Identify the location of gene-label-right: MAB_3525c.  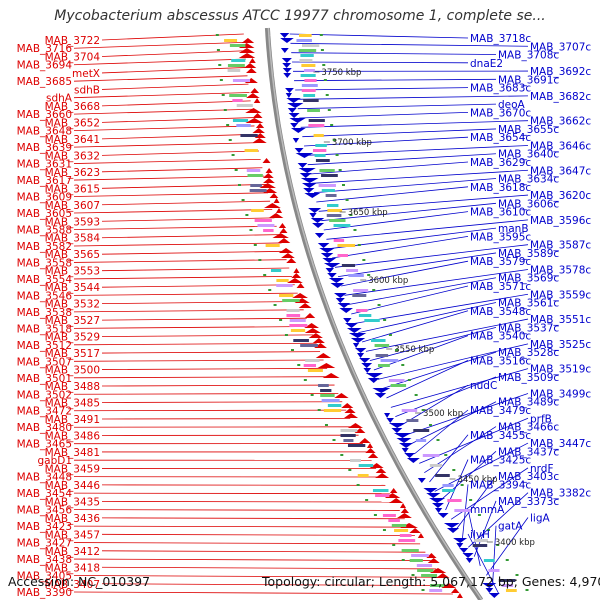
(560, 345).